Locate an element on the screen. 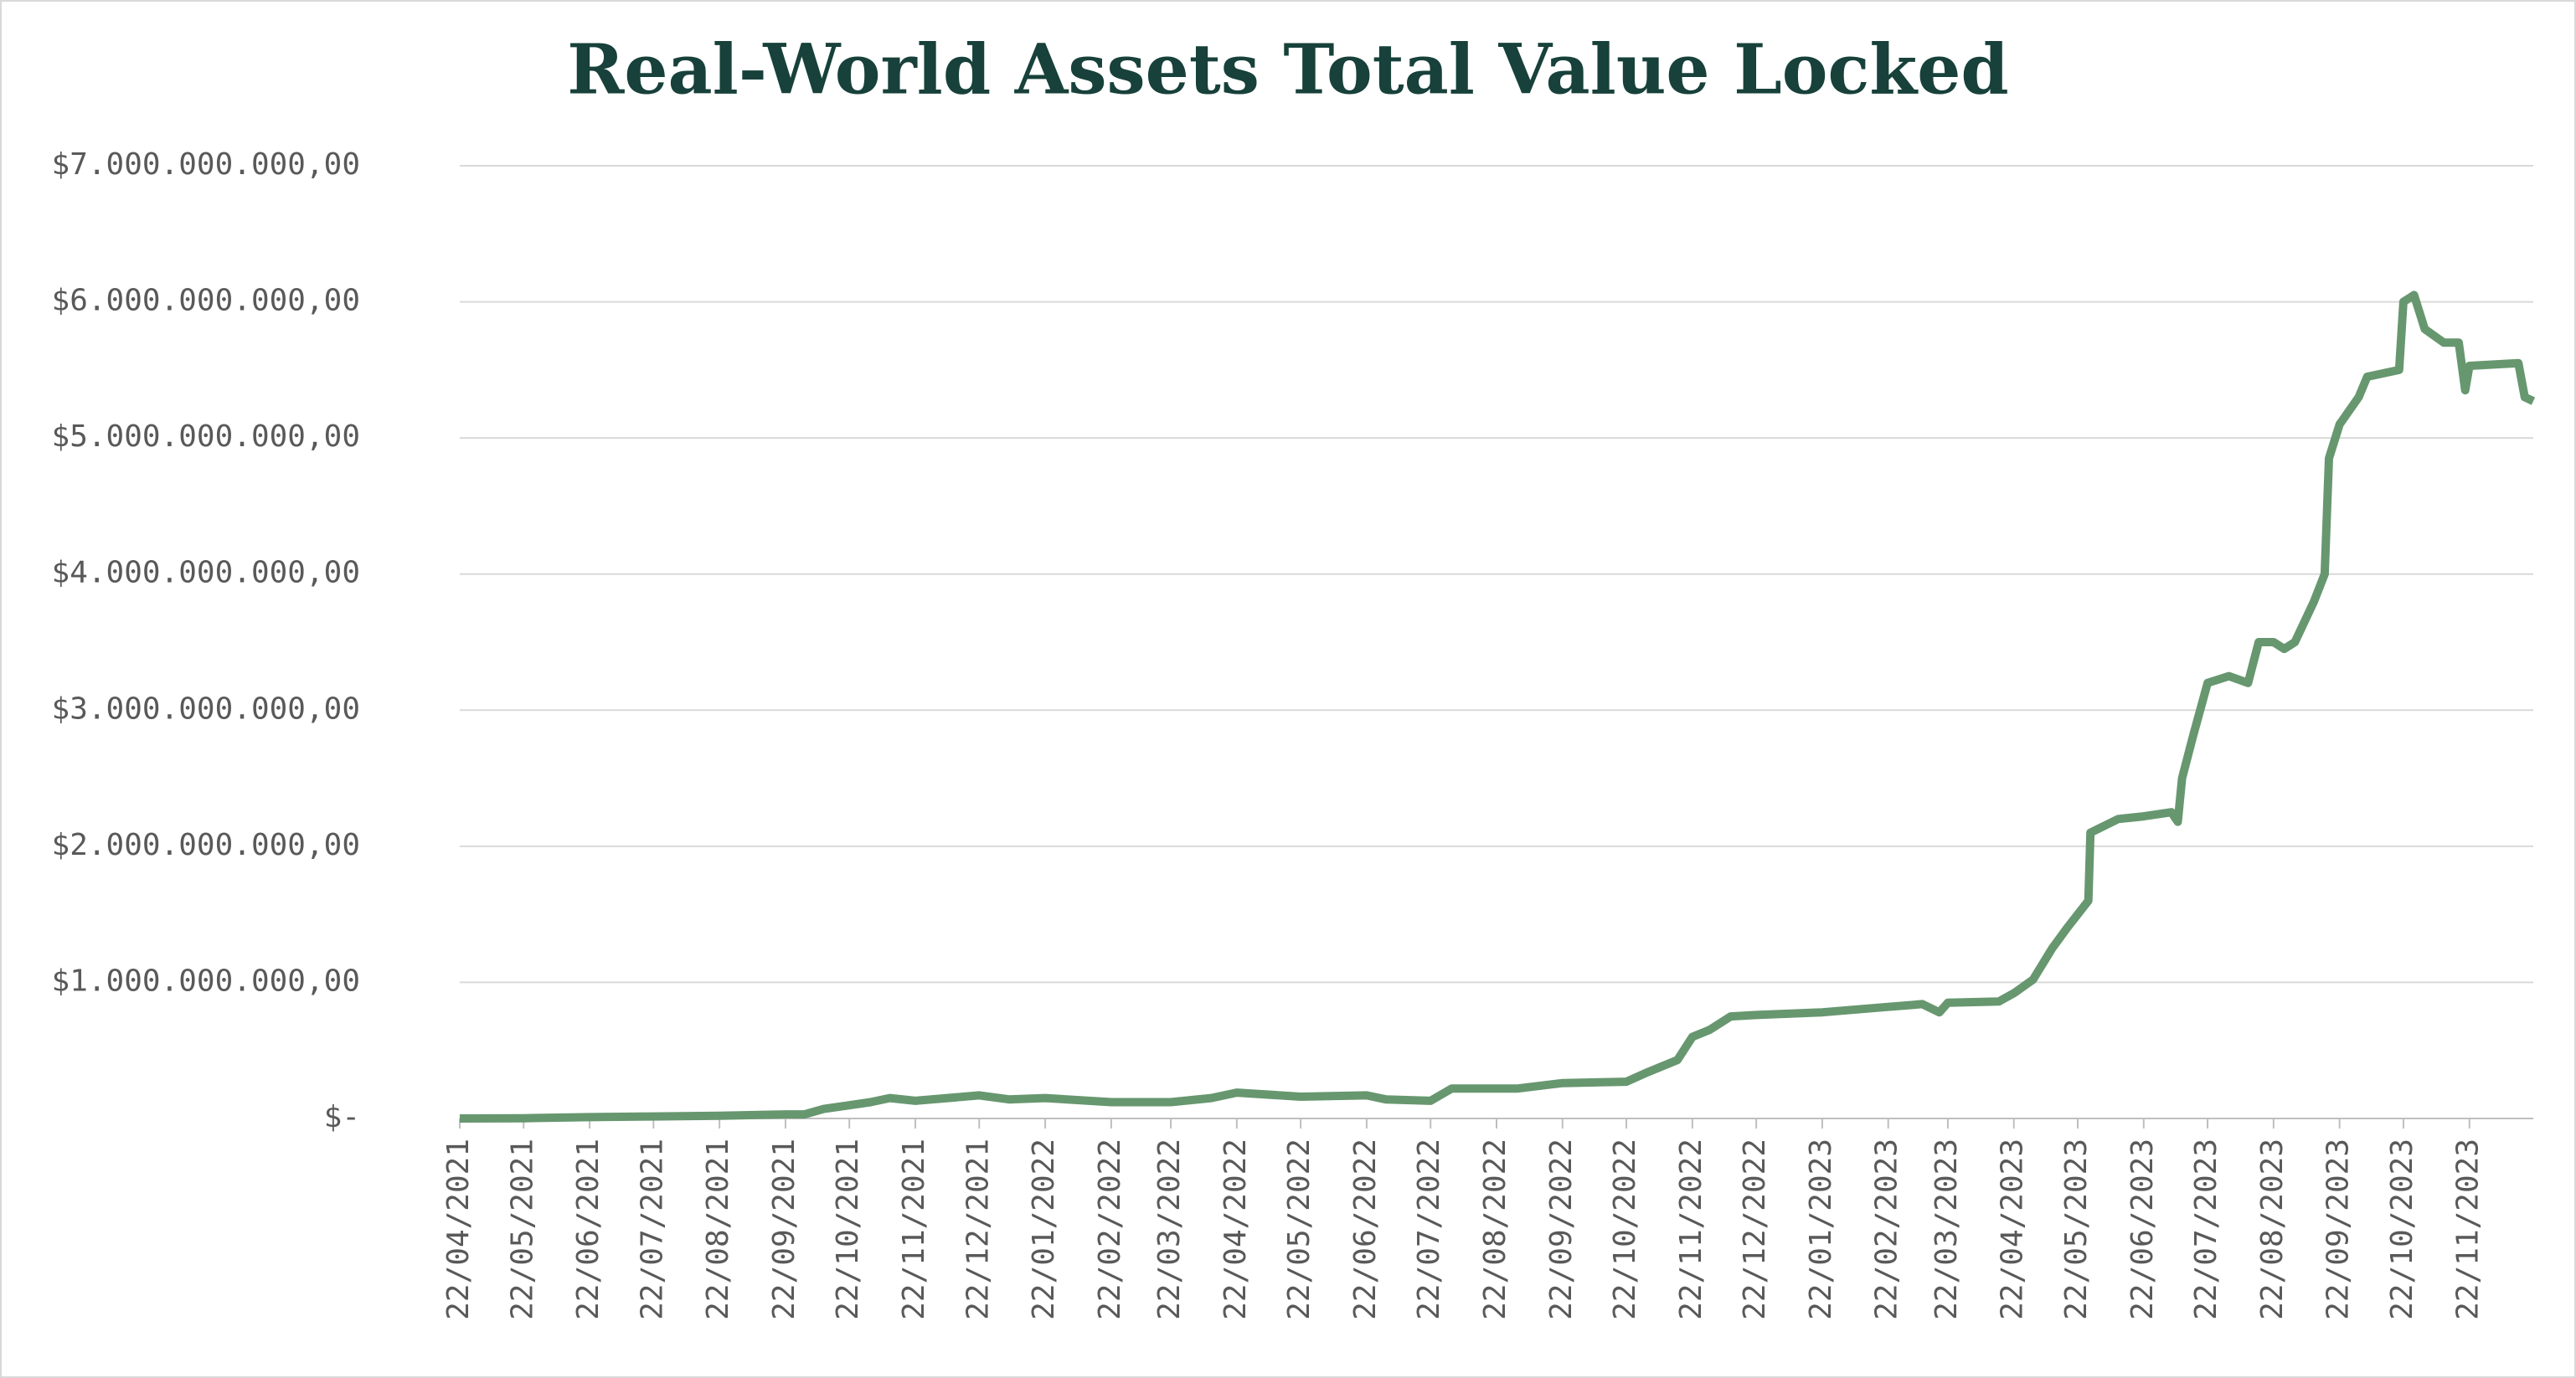 The height and width of the screenshot is (1378, 2576). x-tick-label: 22/08/2022 is located at coordinates (1495, 1229).